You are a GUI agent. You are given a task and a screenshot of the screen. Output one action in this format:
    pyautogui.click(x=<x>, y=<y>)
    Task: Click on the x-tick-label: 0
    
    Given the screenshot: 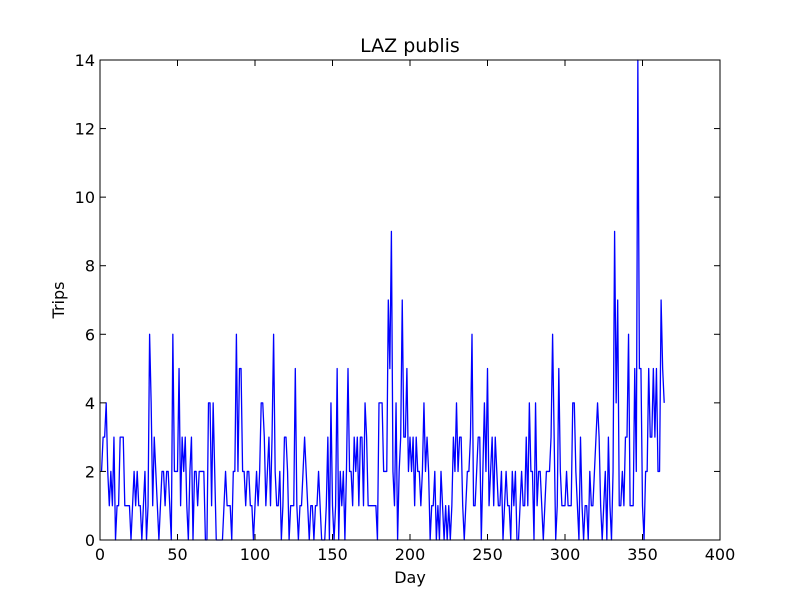 What is the action you would take?
    pyautogui.click(x=100, y=554)
    